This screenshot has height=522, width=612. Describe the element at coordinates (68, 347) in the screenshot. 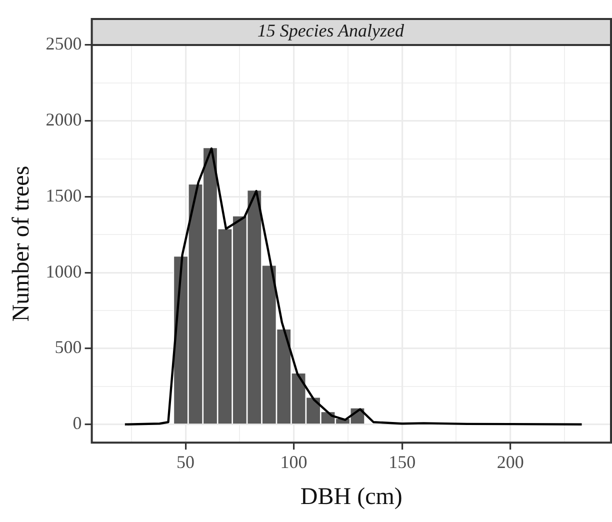

I see `y-tick-label: 500` at that location.